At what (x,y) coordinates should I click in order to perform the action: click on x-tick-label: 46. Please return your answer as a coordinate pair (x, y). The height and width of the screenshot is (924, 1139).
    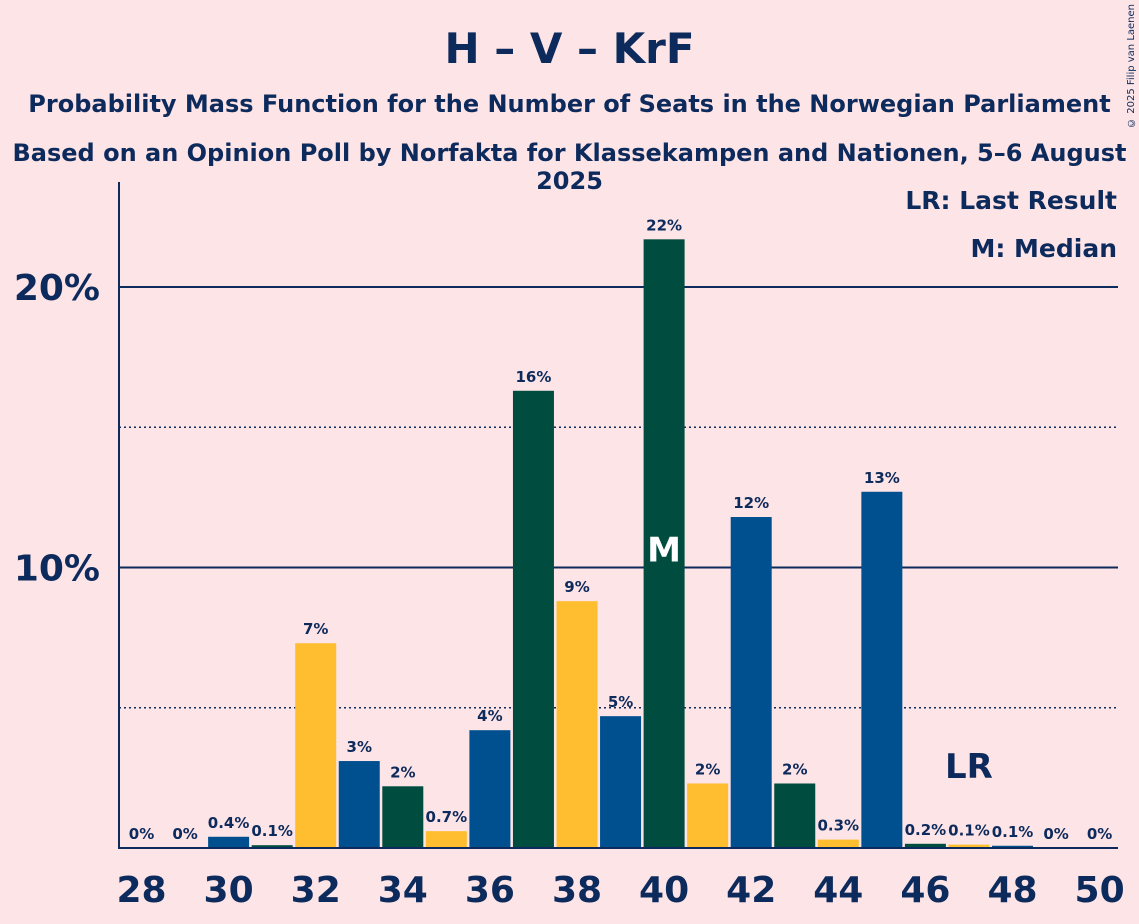
    Looking at the image, I should click on (925, 890).